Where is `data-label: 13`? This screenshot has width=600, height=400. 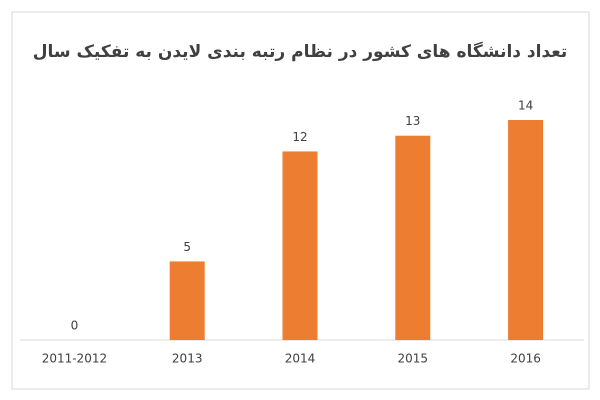 data-label: 13 is located at coordinates (412, 121).